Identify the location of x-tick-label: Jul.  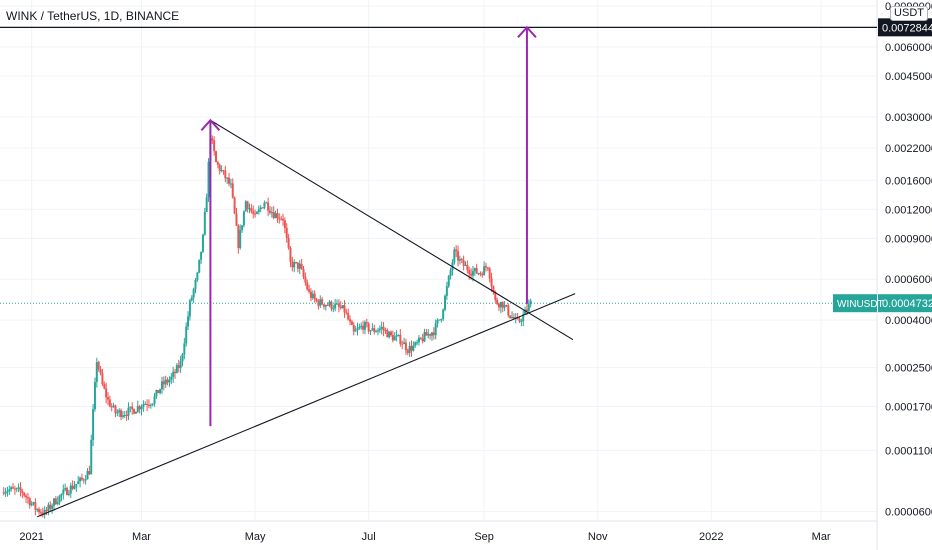
(369, 537).